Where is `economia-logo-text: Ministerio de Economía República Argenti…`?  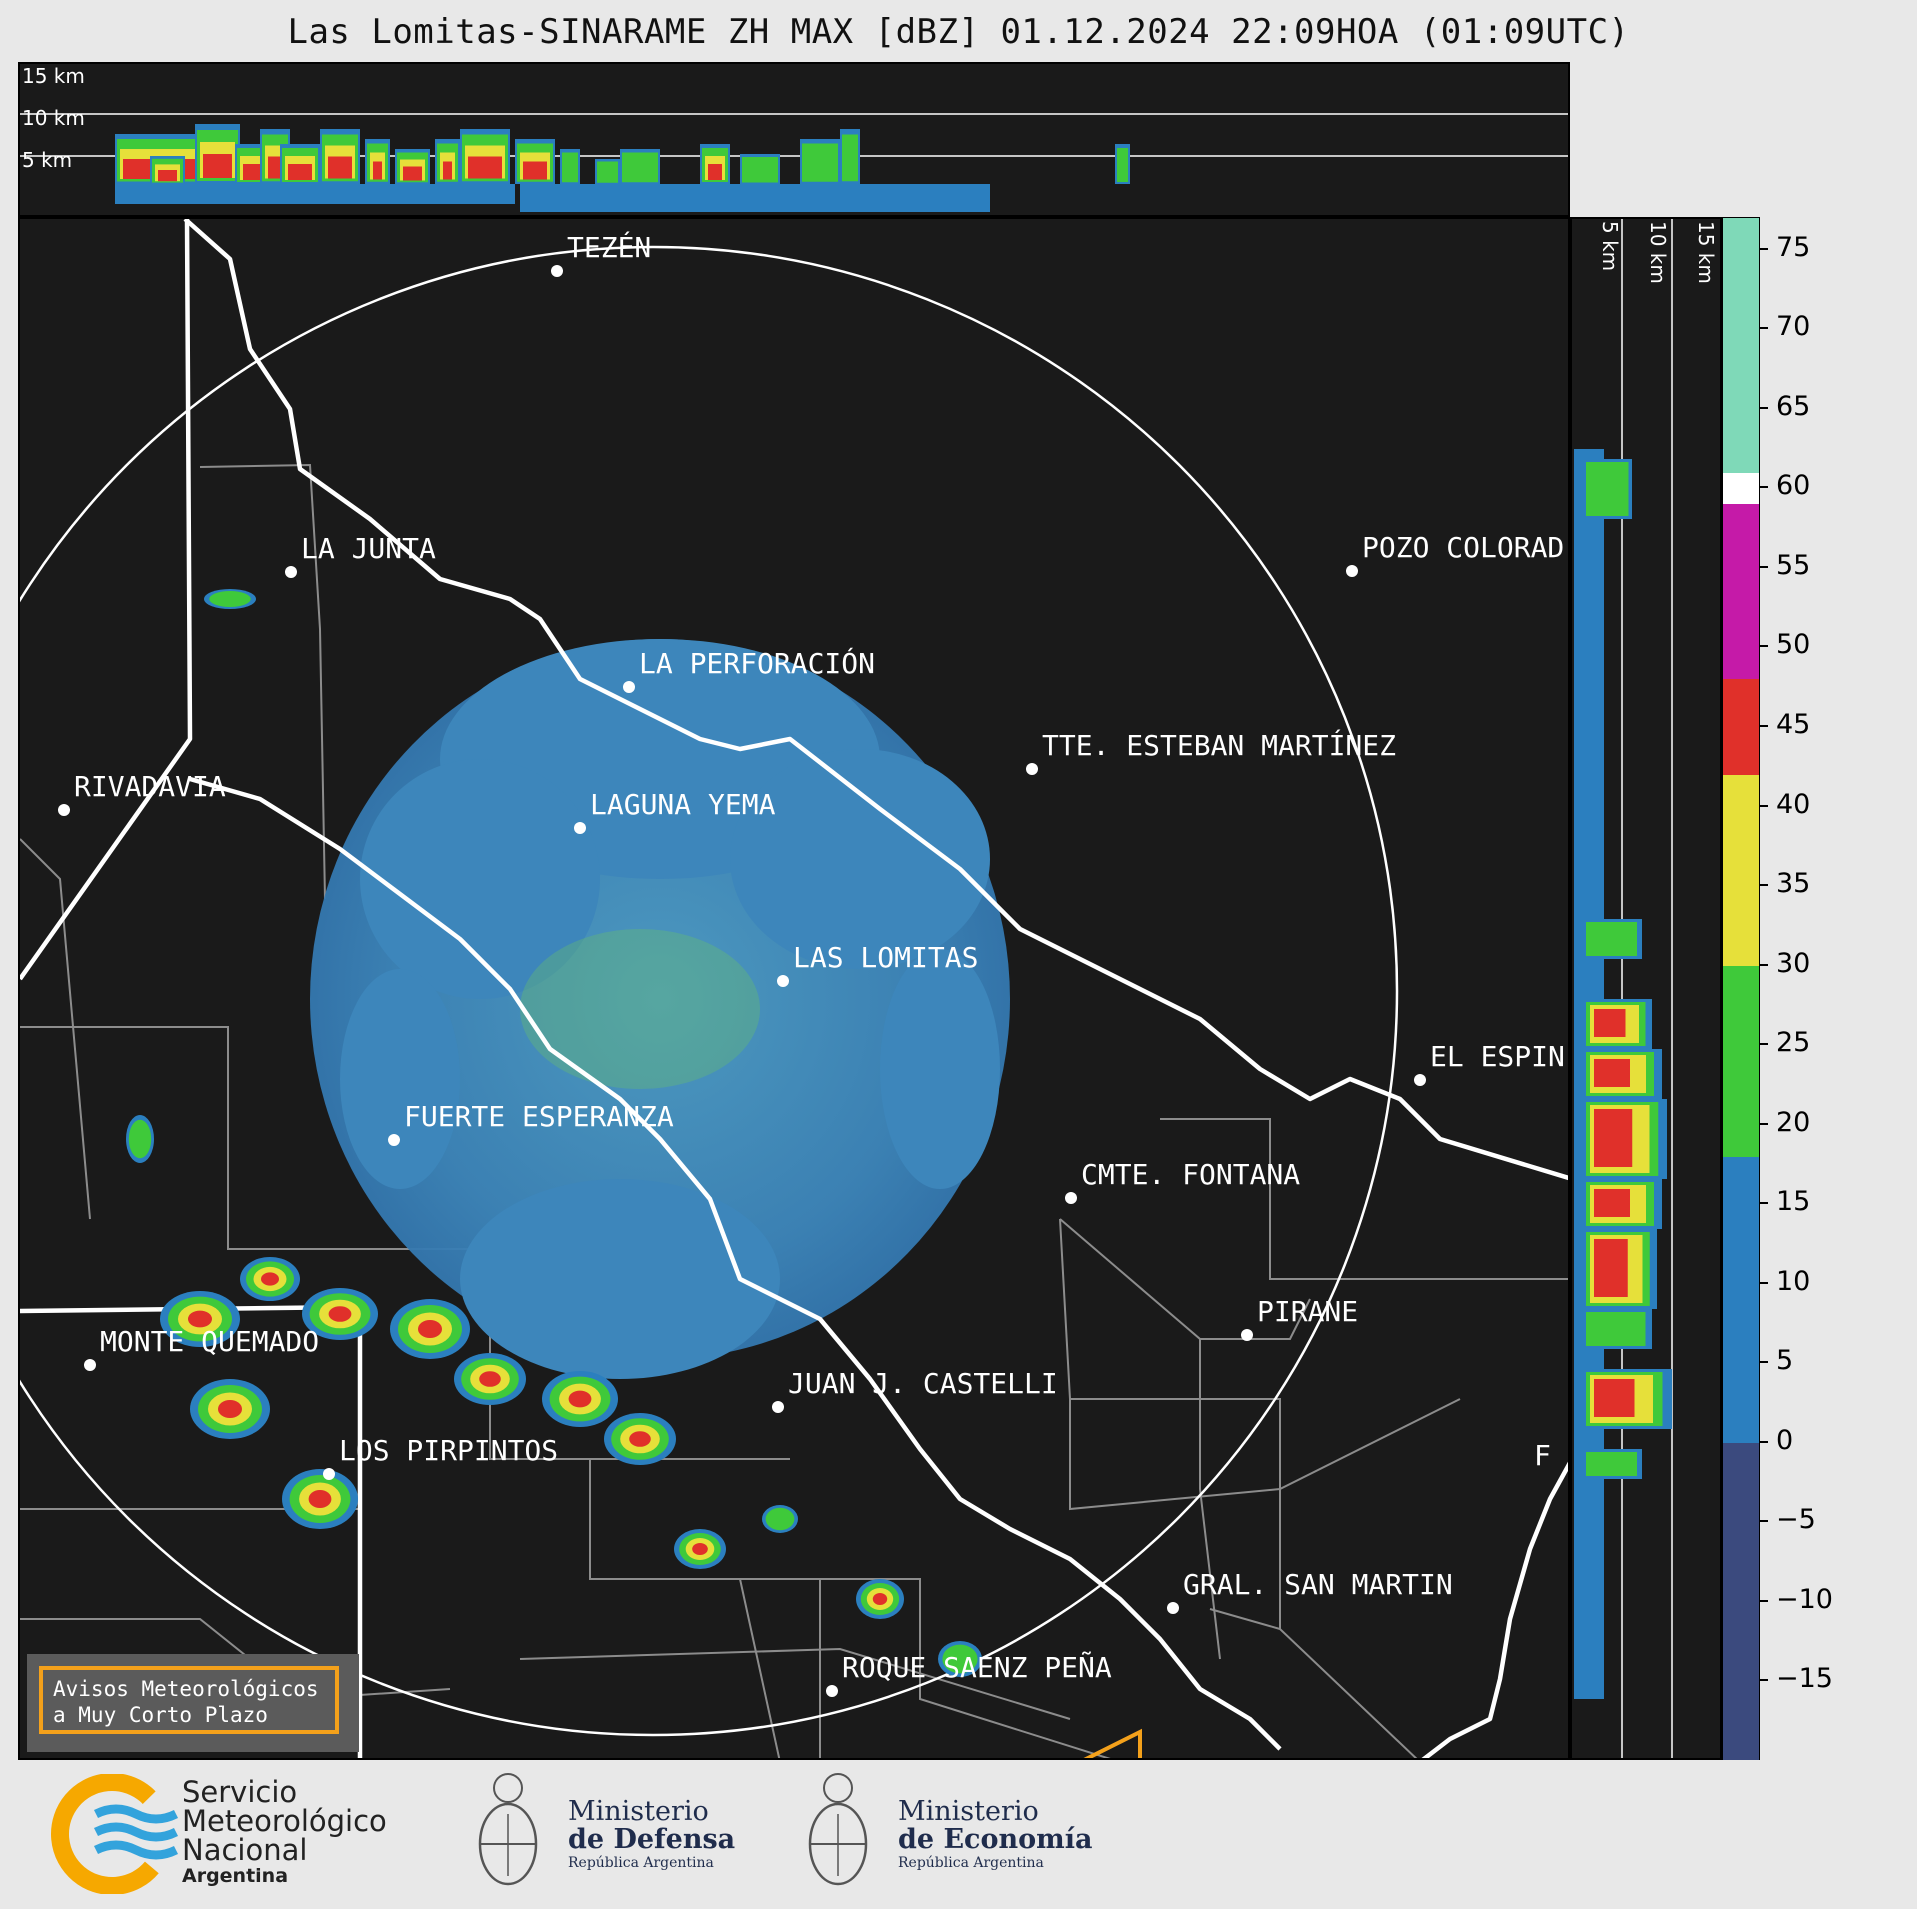 economia-logo-text: Ministerio de Economía República Argenti… is located at coordinates (995, 1834).